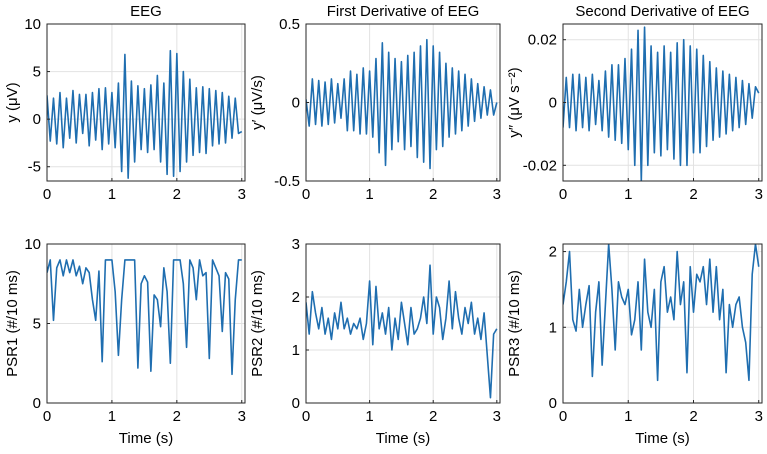 The image size is (767, 454). I want to click on panel-4: 0 1 2 3 0 5 10 Time (s) PSR1 (#/10 ms), so click(125, 341).